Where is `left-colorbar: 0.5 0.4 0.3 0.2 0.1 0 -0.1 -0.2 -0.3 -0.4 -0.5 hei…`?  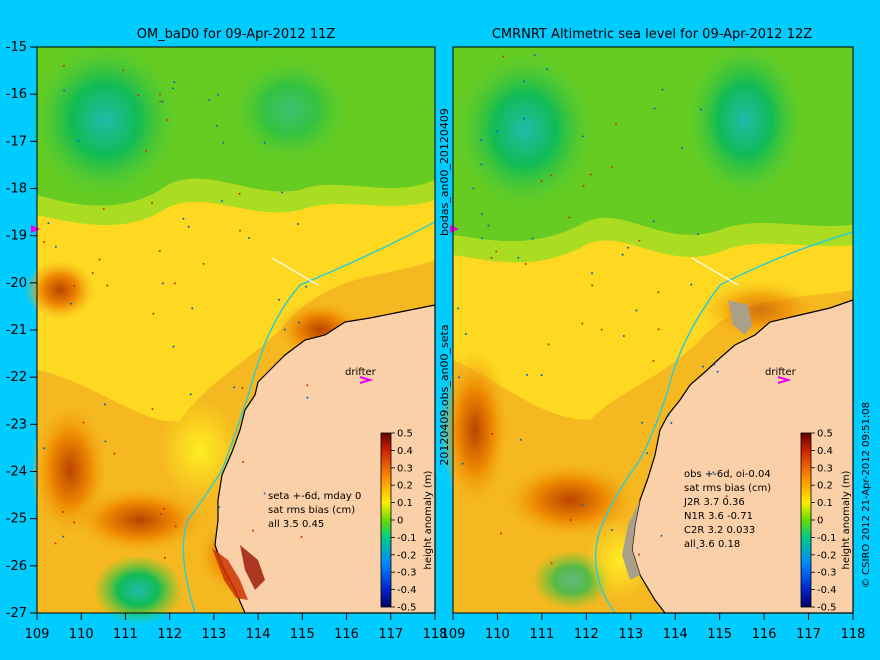
left-colorbar: 0.5 0.4 0.3 0.2 0.1 0 -0.1 -0.2 -0.3 -0.4 -0.5 hei… is located at coordinates (407, 521).